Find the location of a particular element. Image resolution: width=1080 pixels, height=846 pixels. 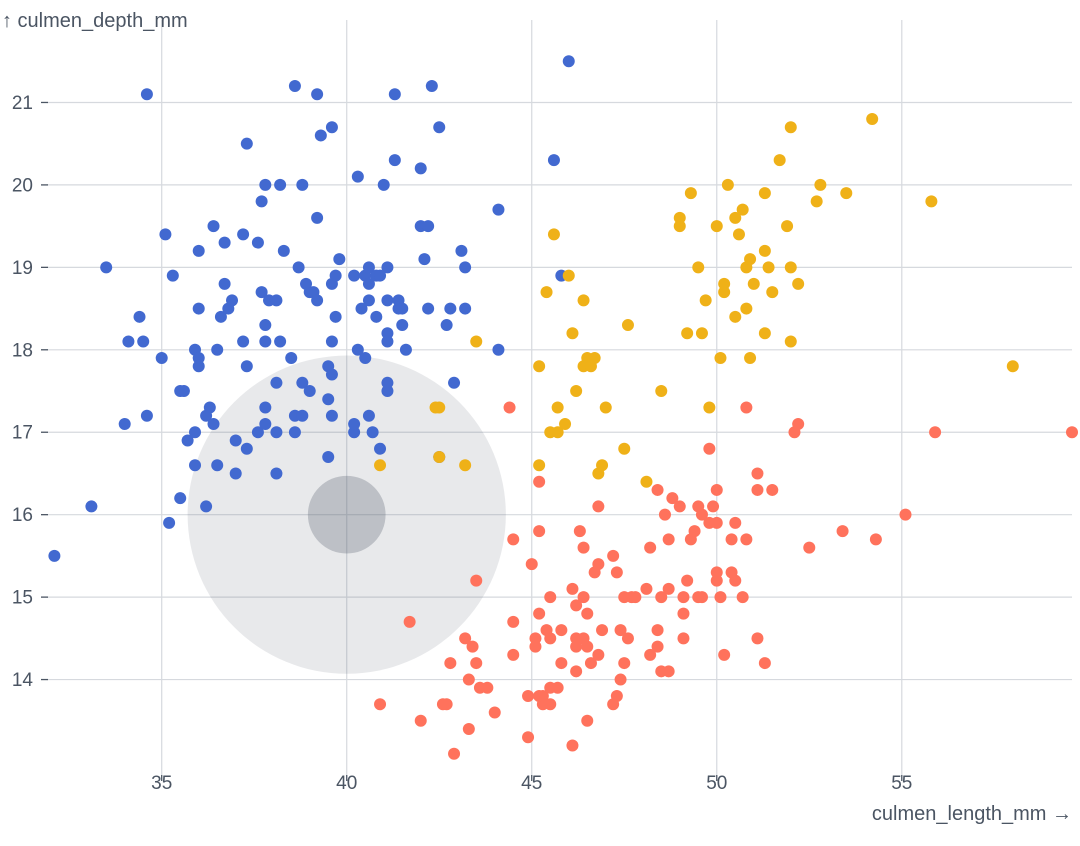

x-axis: 35 40 45 50 55 is located at coordinates (531, 783).